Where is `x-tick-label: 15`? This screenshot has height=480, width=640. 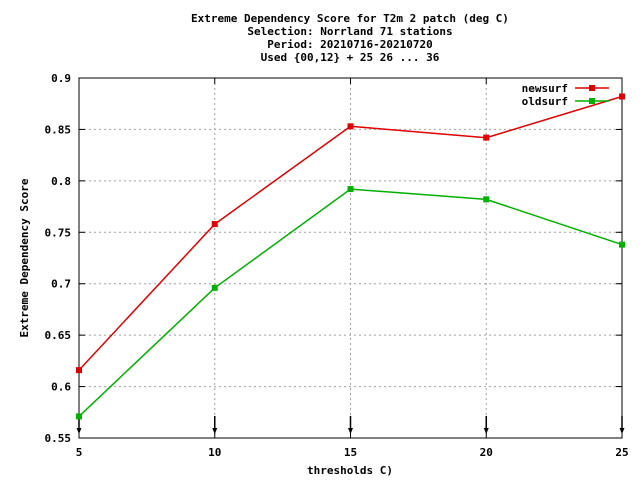 x-tick-label: 15 is located at coordinates (350, 452).